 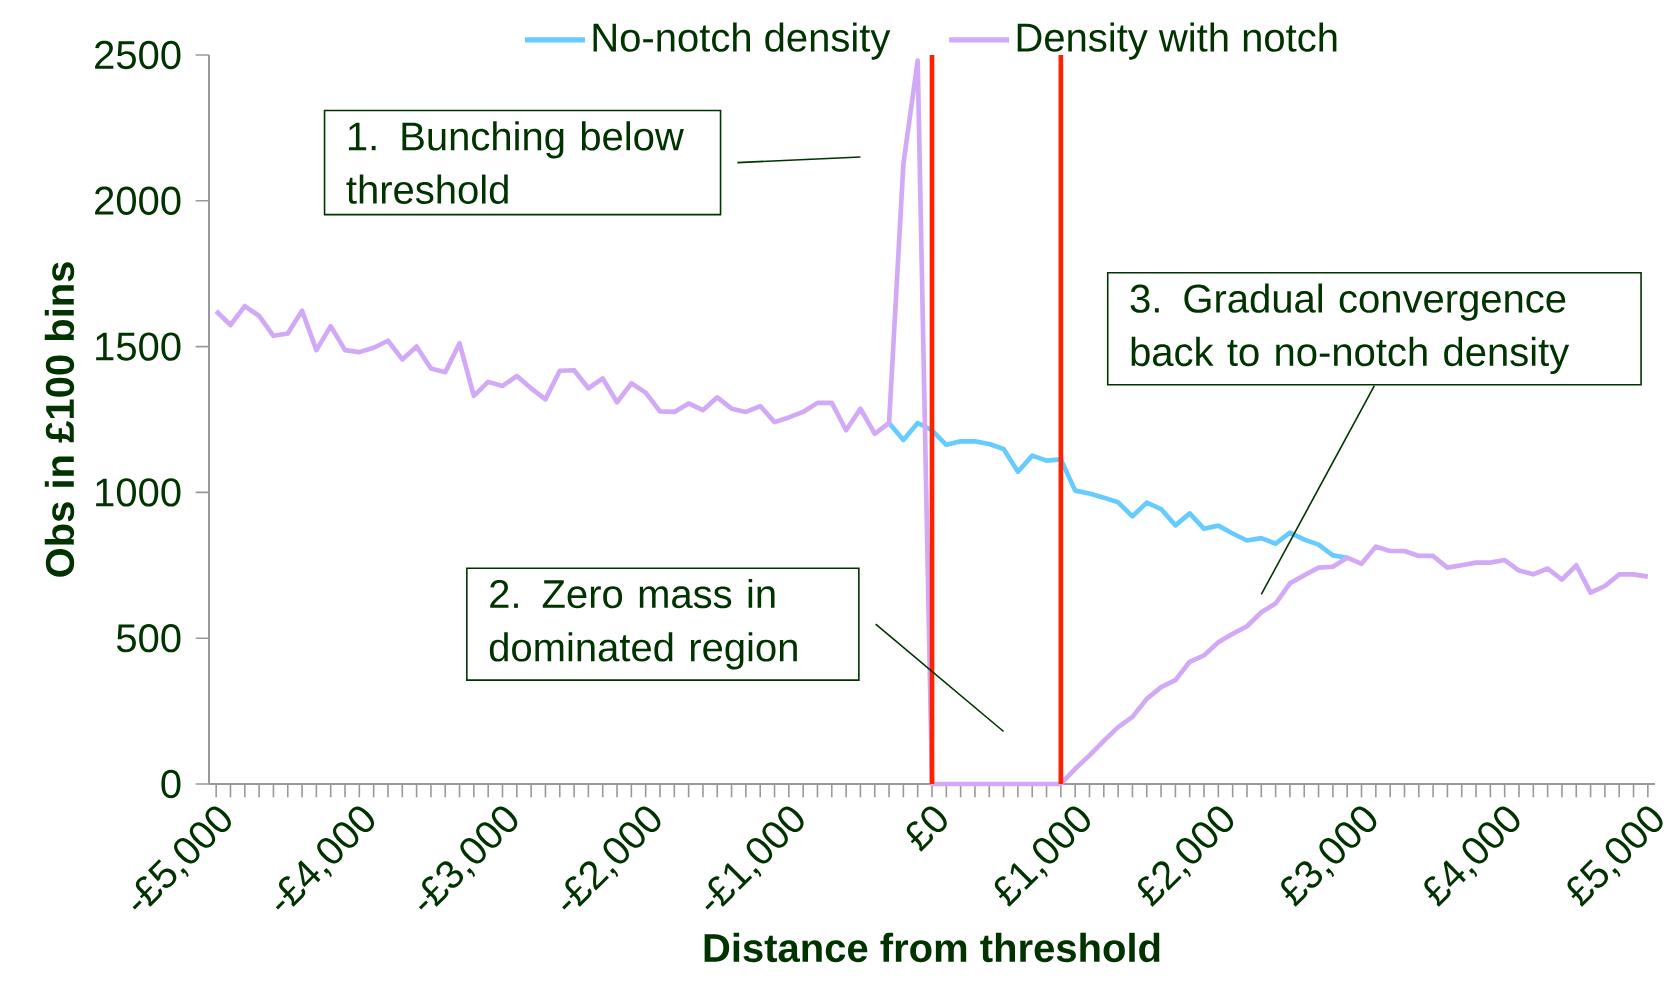 What do you see at coordinates (643, 624) in the screenshot?
I see `annotation: 2. Zero mass in dominated region` at bounding box center [643, 624].